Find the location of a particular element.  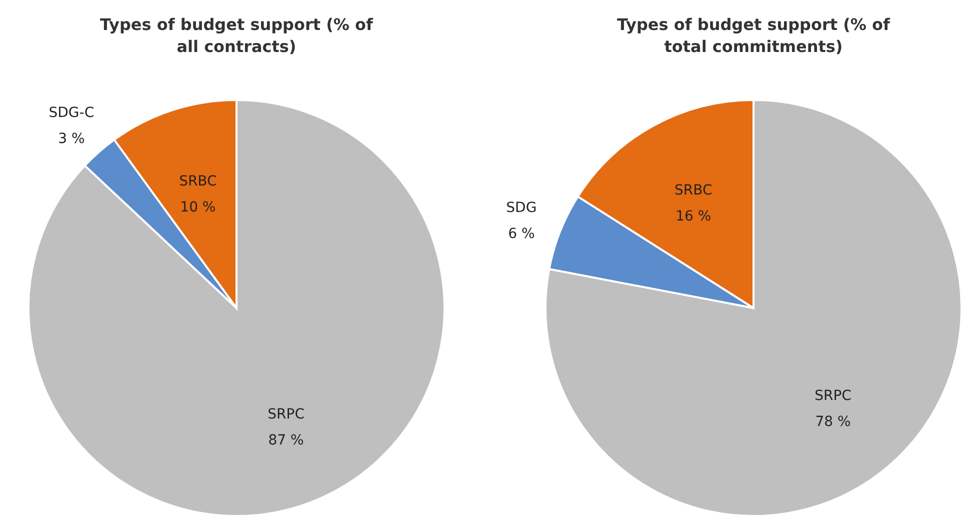

data-label: 6 % is located at coordinates (521, 234).